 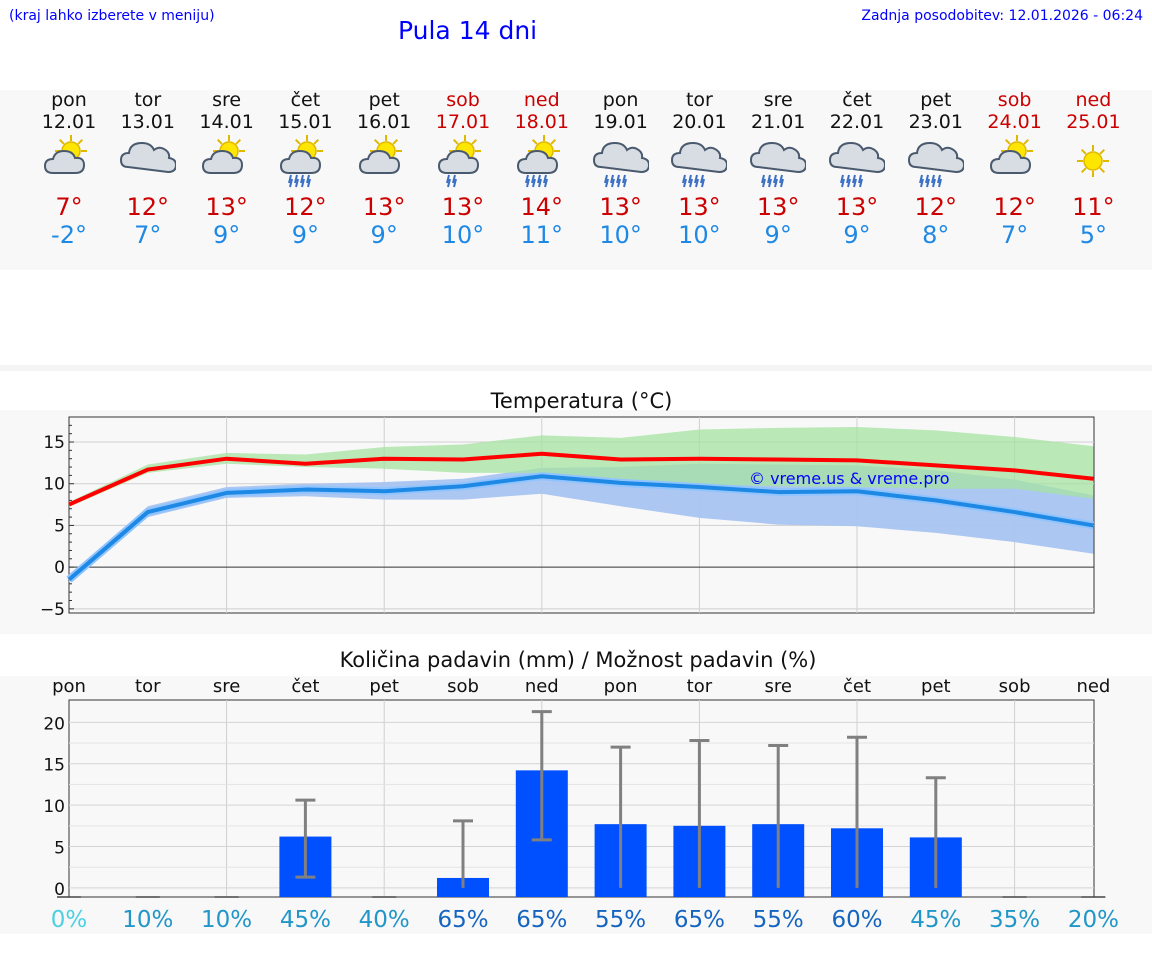 I want to click on day-column: pon 19.01 13° 10°, so click(x=621, y=169).